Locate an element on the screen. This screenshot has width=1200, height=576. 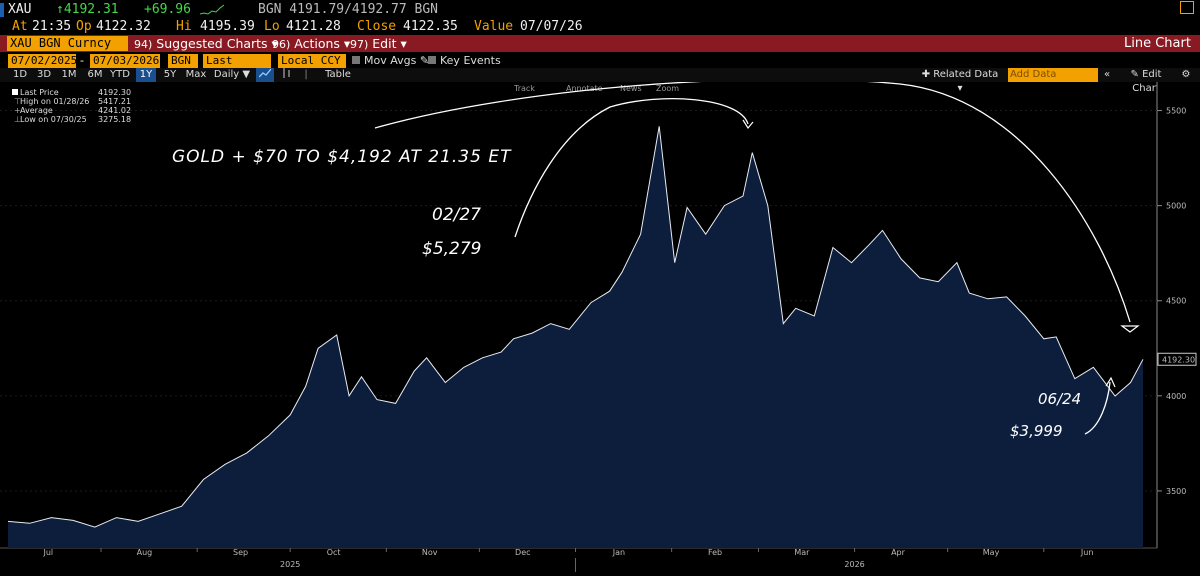
period-1y: 1Y is located at coordinates (146, 75).